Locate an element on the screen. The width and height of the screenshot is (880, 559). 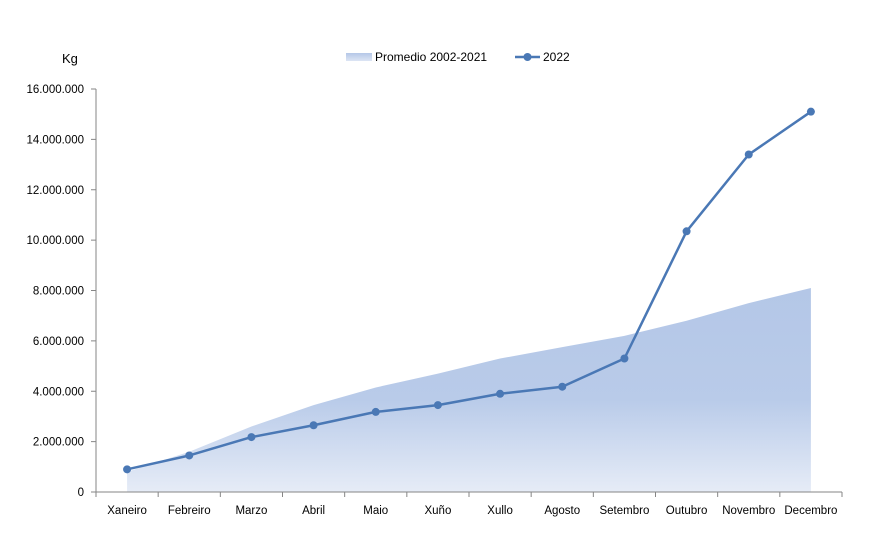
legend-swatch-area is located at coordinates (359, 57).